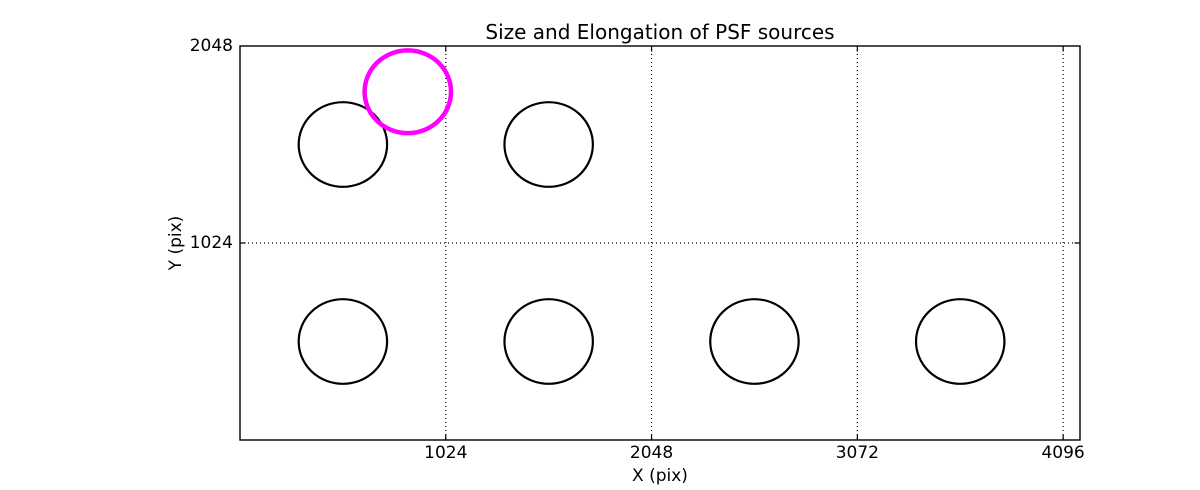 This screenshot has width=1200, height=490. Describe the element at coordinates (446, 453) in the screenshot. I see `x-tick-label: 1024` at that location.